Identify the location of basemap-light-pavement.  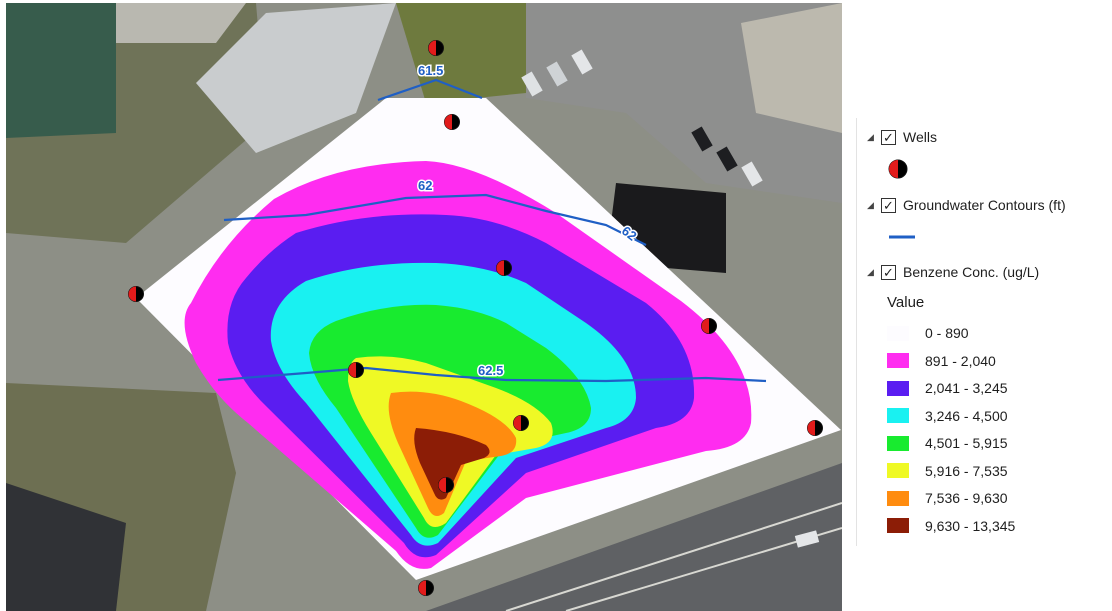
(791, 68).